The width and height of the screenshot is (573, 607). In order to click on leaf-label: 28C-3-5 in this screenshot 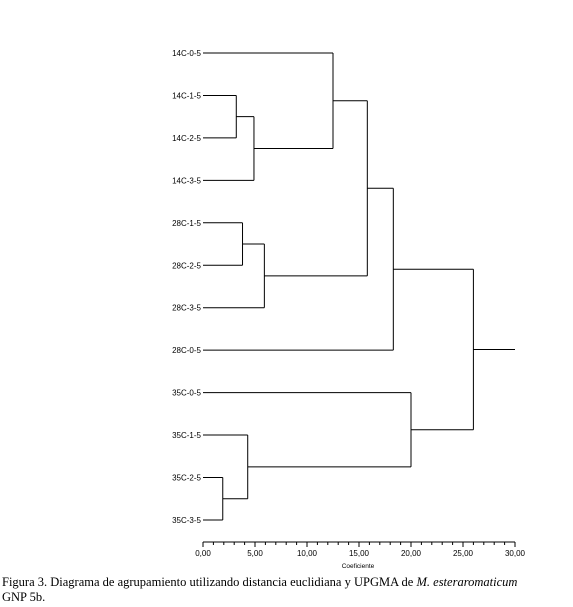, I will do `click(186, 308)`.